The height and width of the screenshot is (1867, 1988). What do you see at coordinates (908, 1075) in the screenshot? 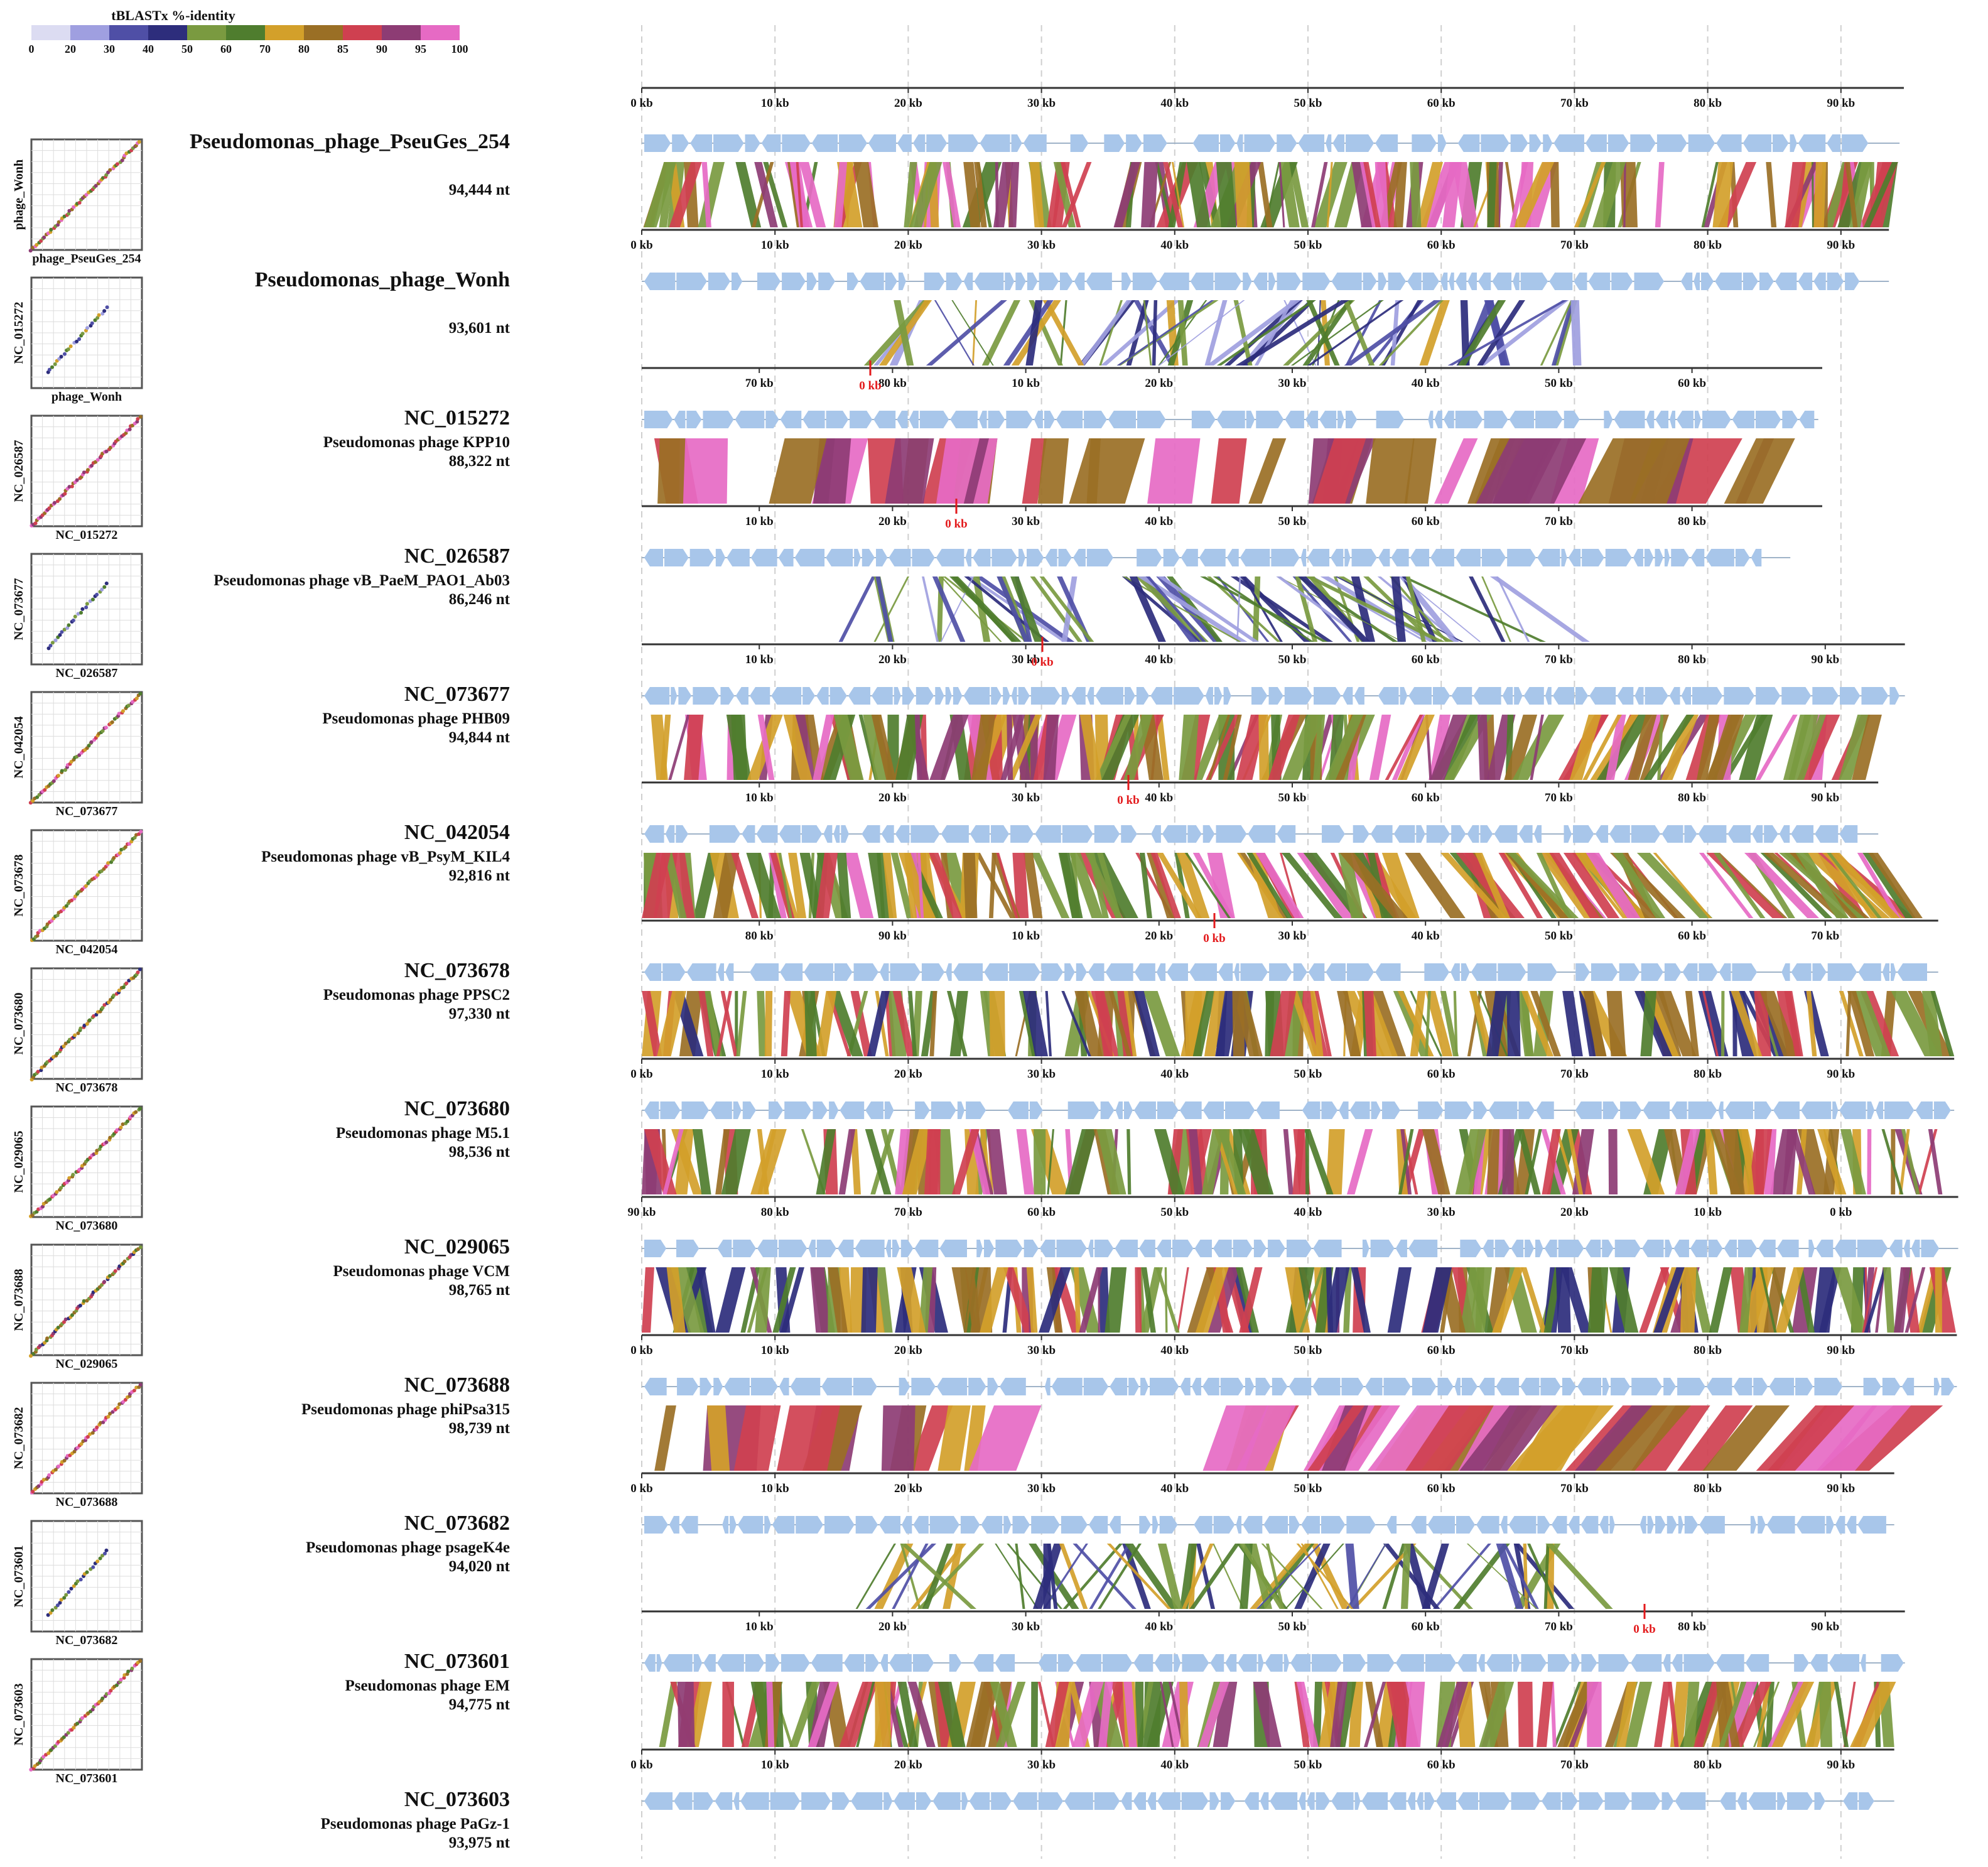
I see `scale-tick-label: 20 kb` at bounding box center [908, 1075].